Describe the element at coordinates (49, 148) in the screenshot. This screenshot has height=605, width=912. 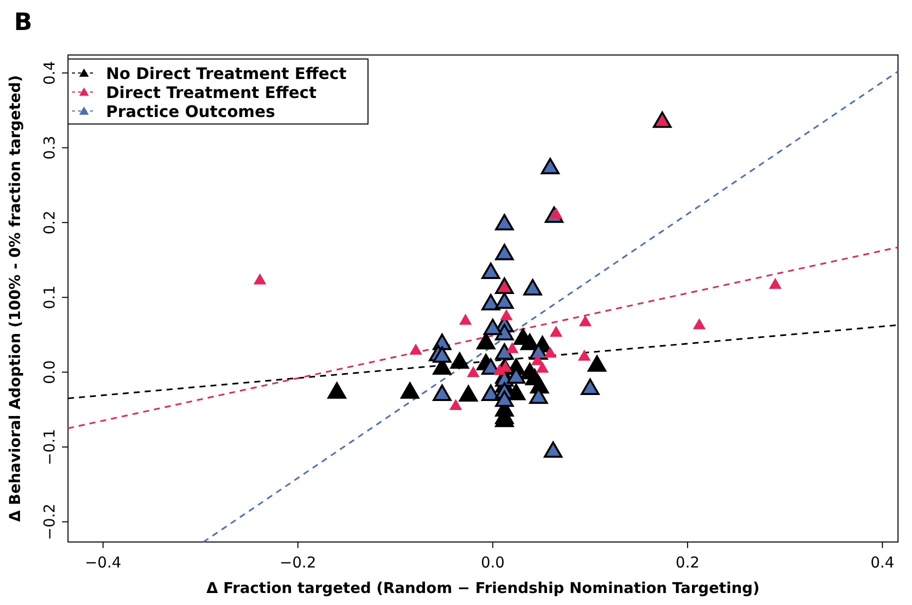
I see `y-tick-label: 0.3` at that location.